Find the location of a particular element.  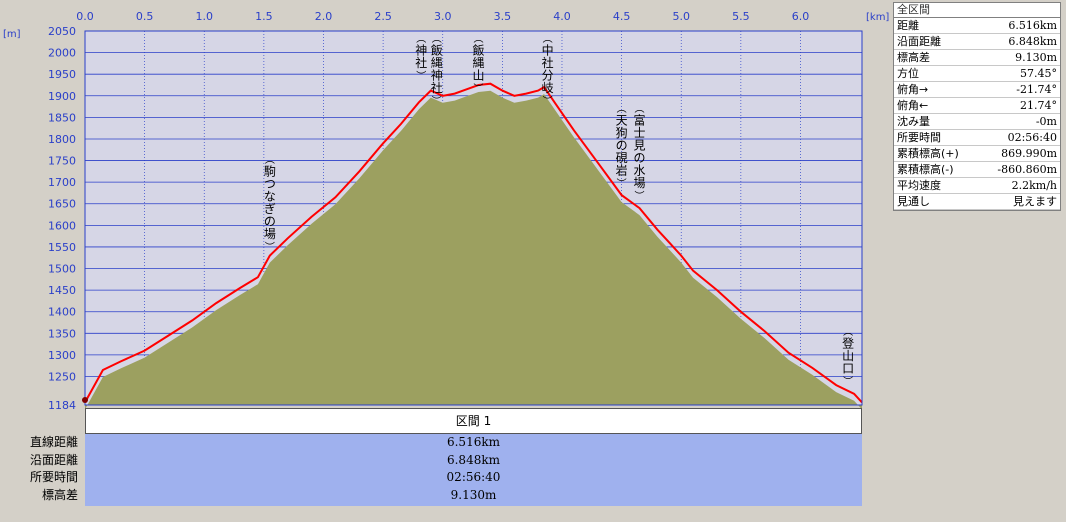

panel-row-value: 57.45° is located at coordinates (1038, 73).